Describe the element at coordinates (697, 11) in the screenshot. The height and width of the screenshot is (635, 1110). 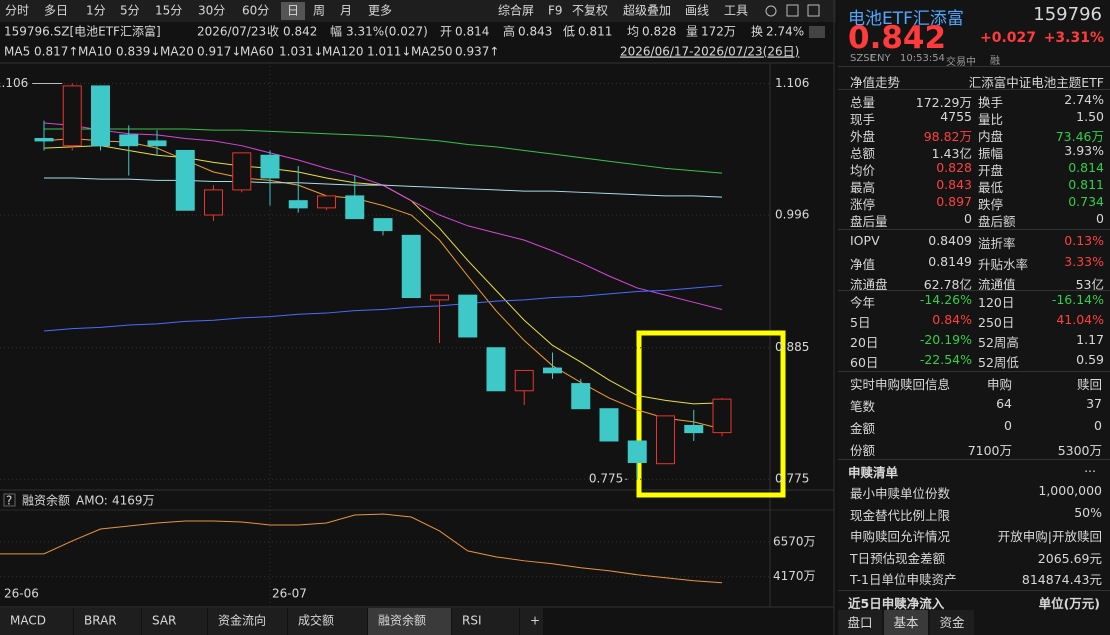
I see `toolbar-button: 画线` at that location.